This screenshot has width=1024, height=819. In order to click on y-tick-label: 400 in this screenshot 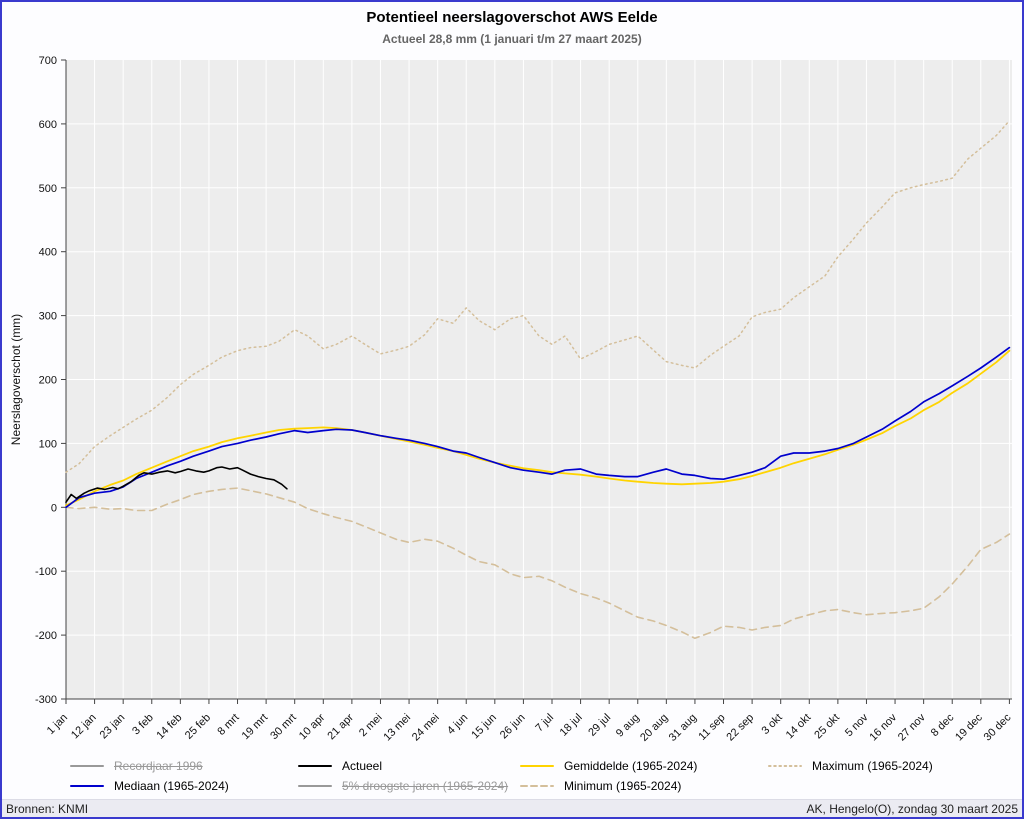, I will do `click(48, 253)`.